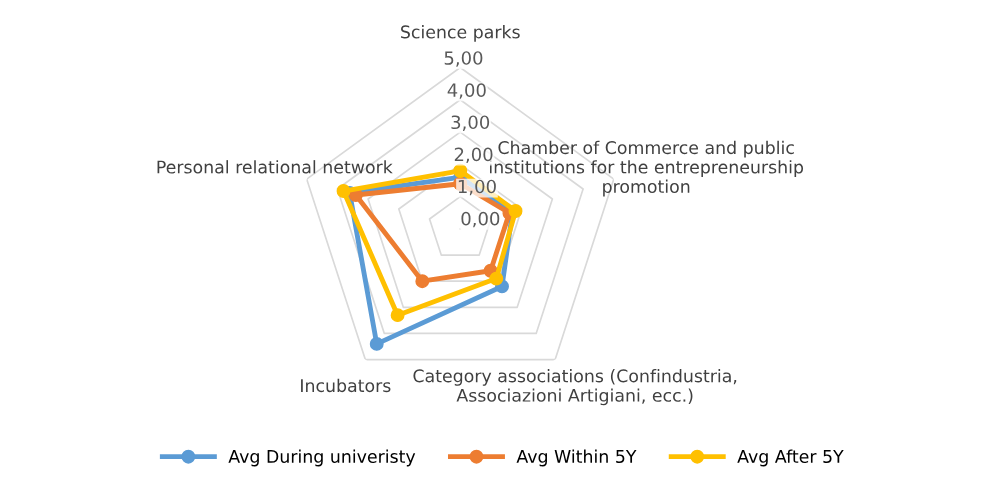  Describe the element at coordinates (790, 458) in the screenshot. I see `legend-label: Avg After 5Y` at that location.